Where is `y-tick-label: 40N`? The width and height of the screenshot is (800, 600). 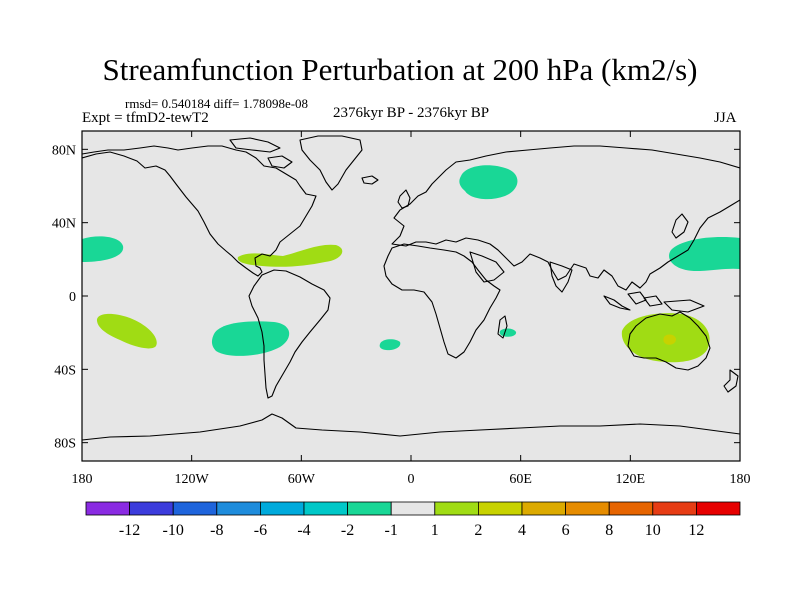
y-tick-label: 40N is located at coordinates (64, 224).